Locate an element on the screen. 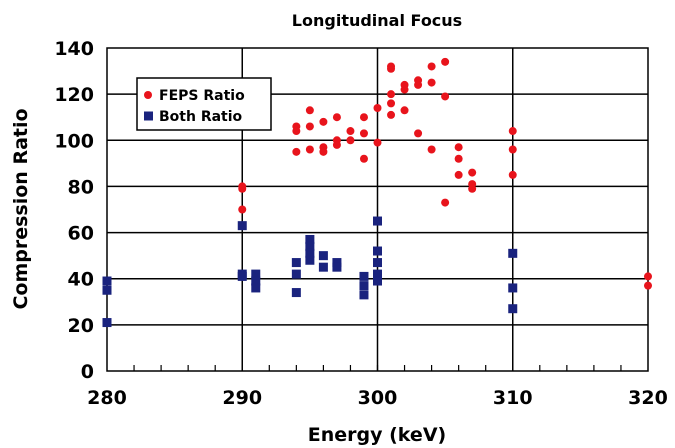 This screenshot has width=675, height=448. x-tick-label: 310 is located at coordinates (513, 398).